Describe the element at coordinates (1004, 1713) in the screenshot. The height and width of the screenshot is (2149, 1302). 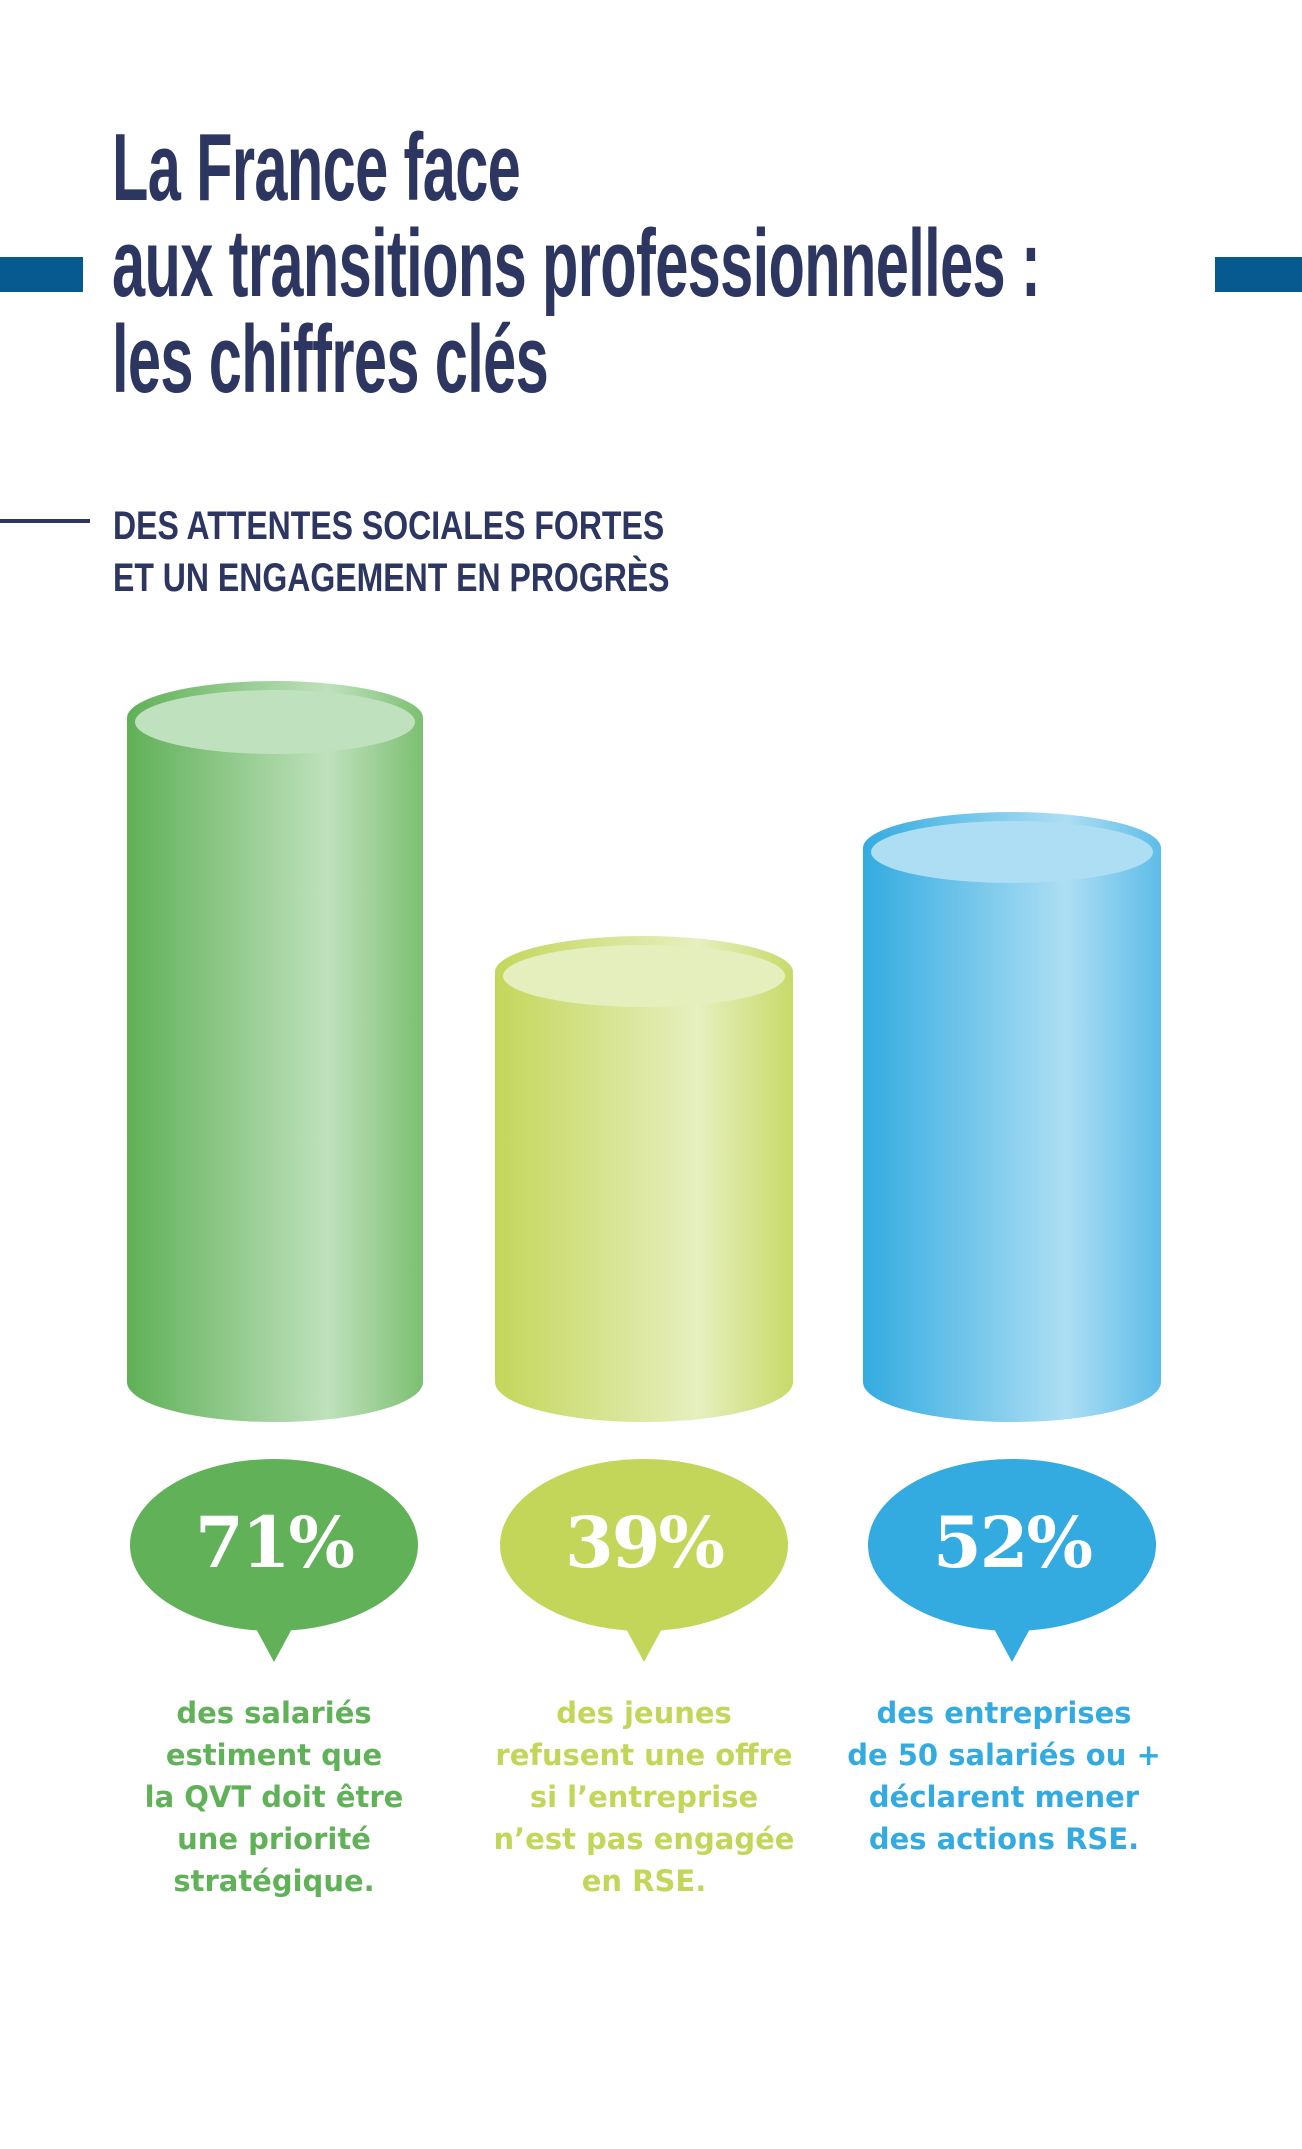
I see `stat-description-line: des entreprises` at that location.